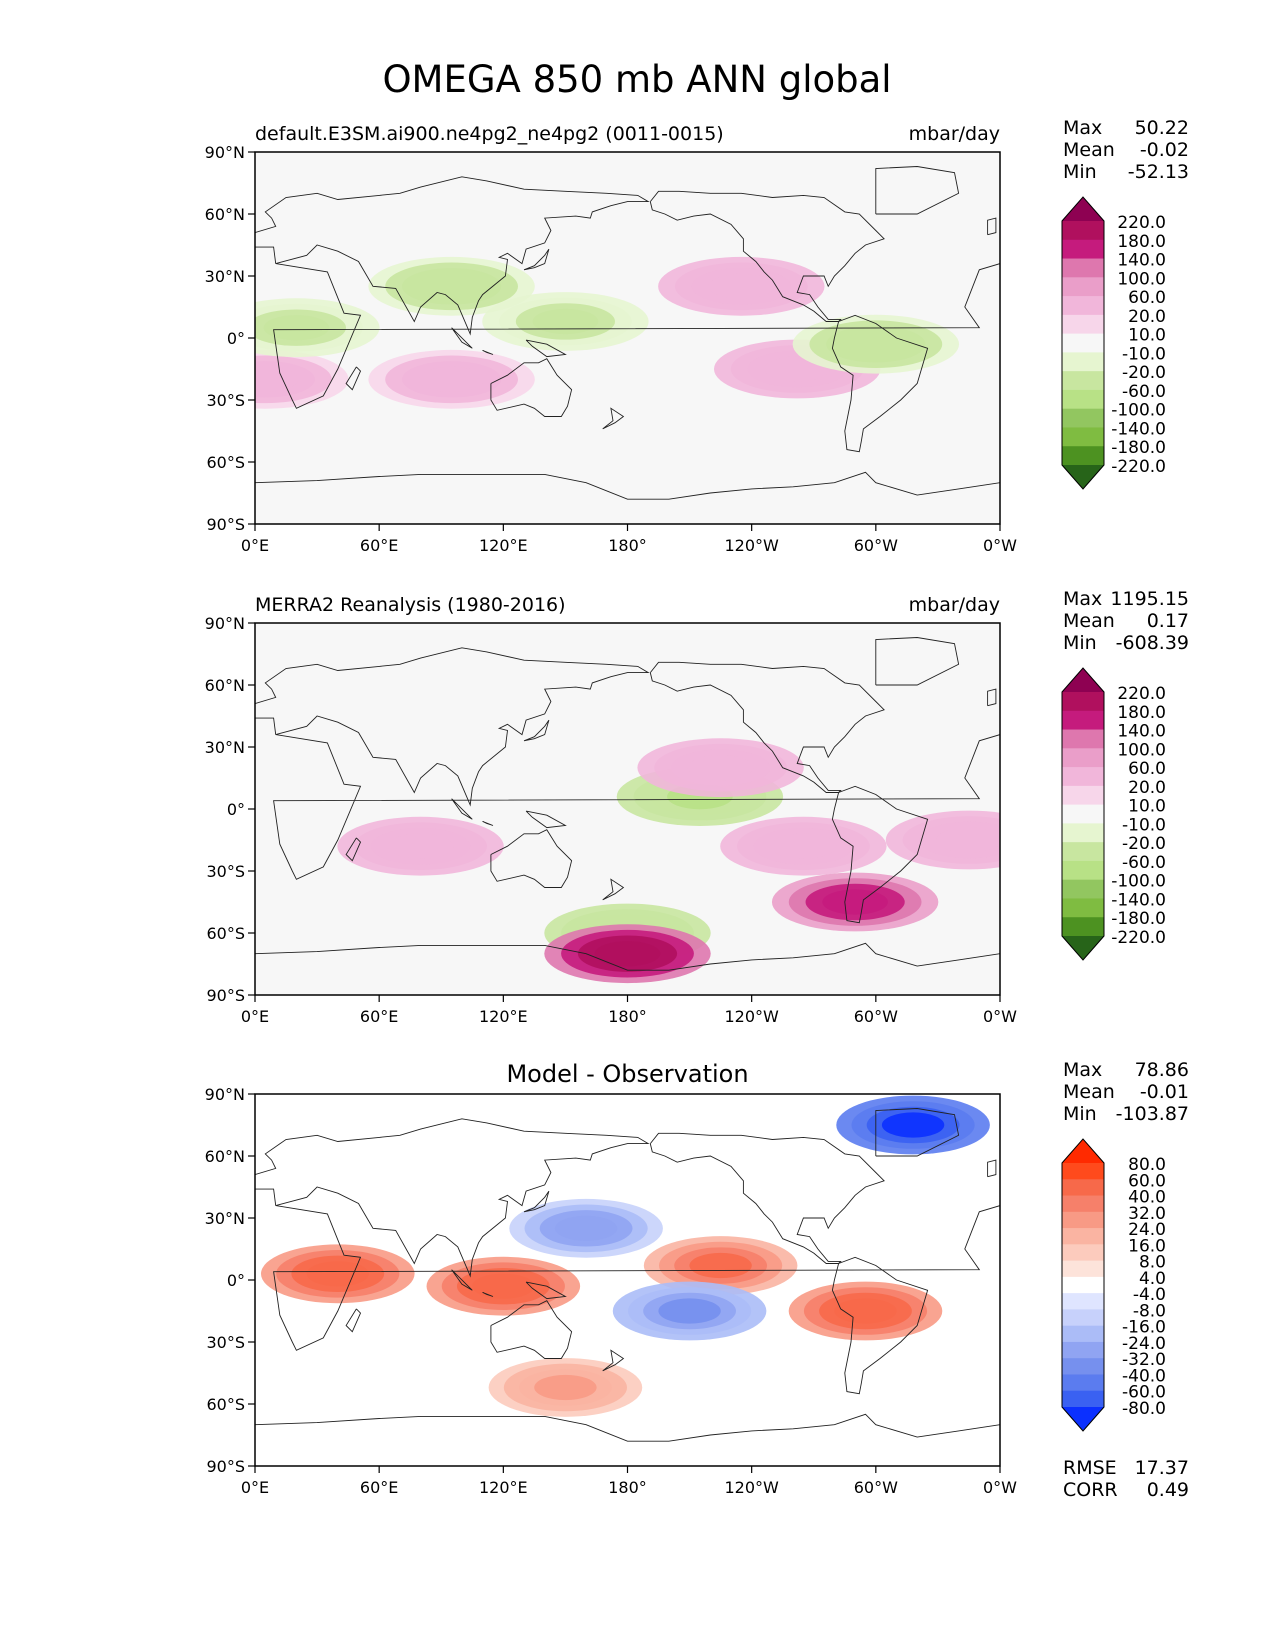 This screenshot has height=1650, width=1275. What do you see at coordinates (1141, 242) in the screenshot?
I see `colorbar-tick-label: 180.0` at bounding box center [1141, 242].